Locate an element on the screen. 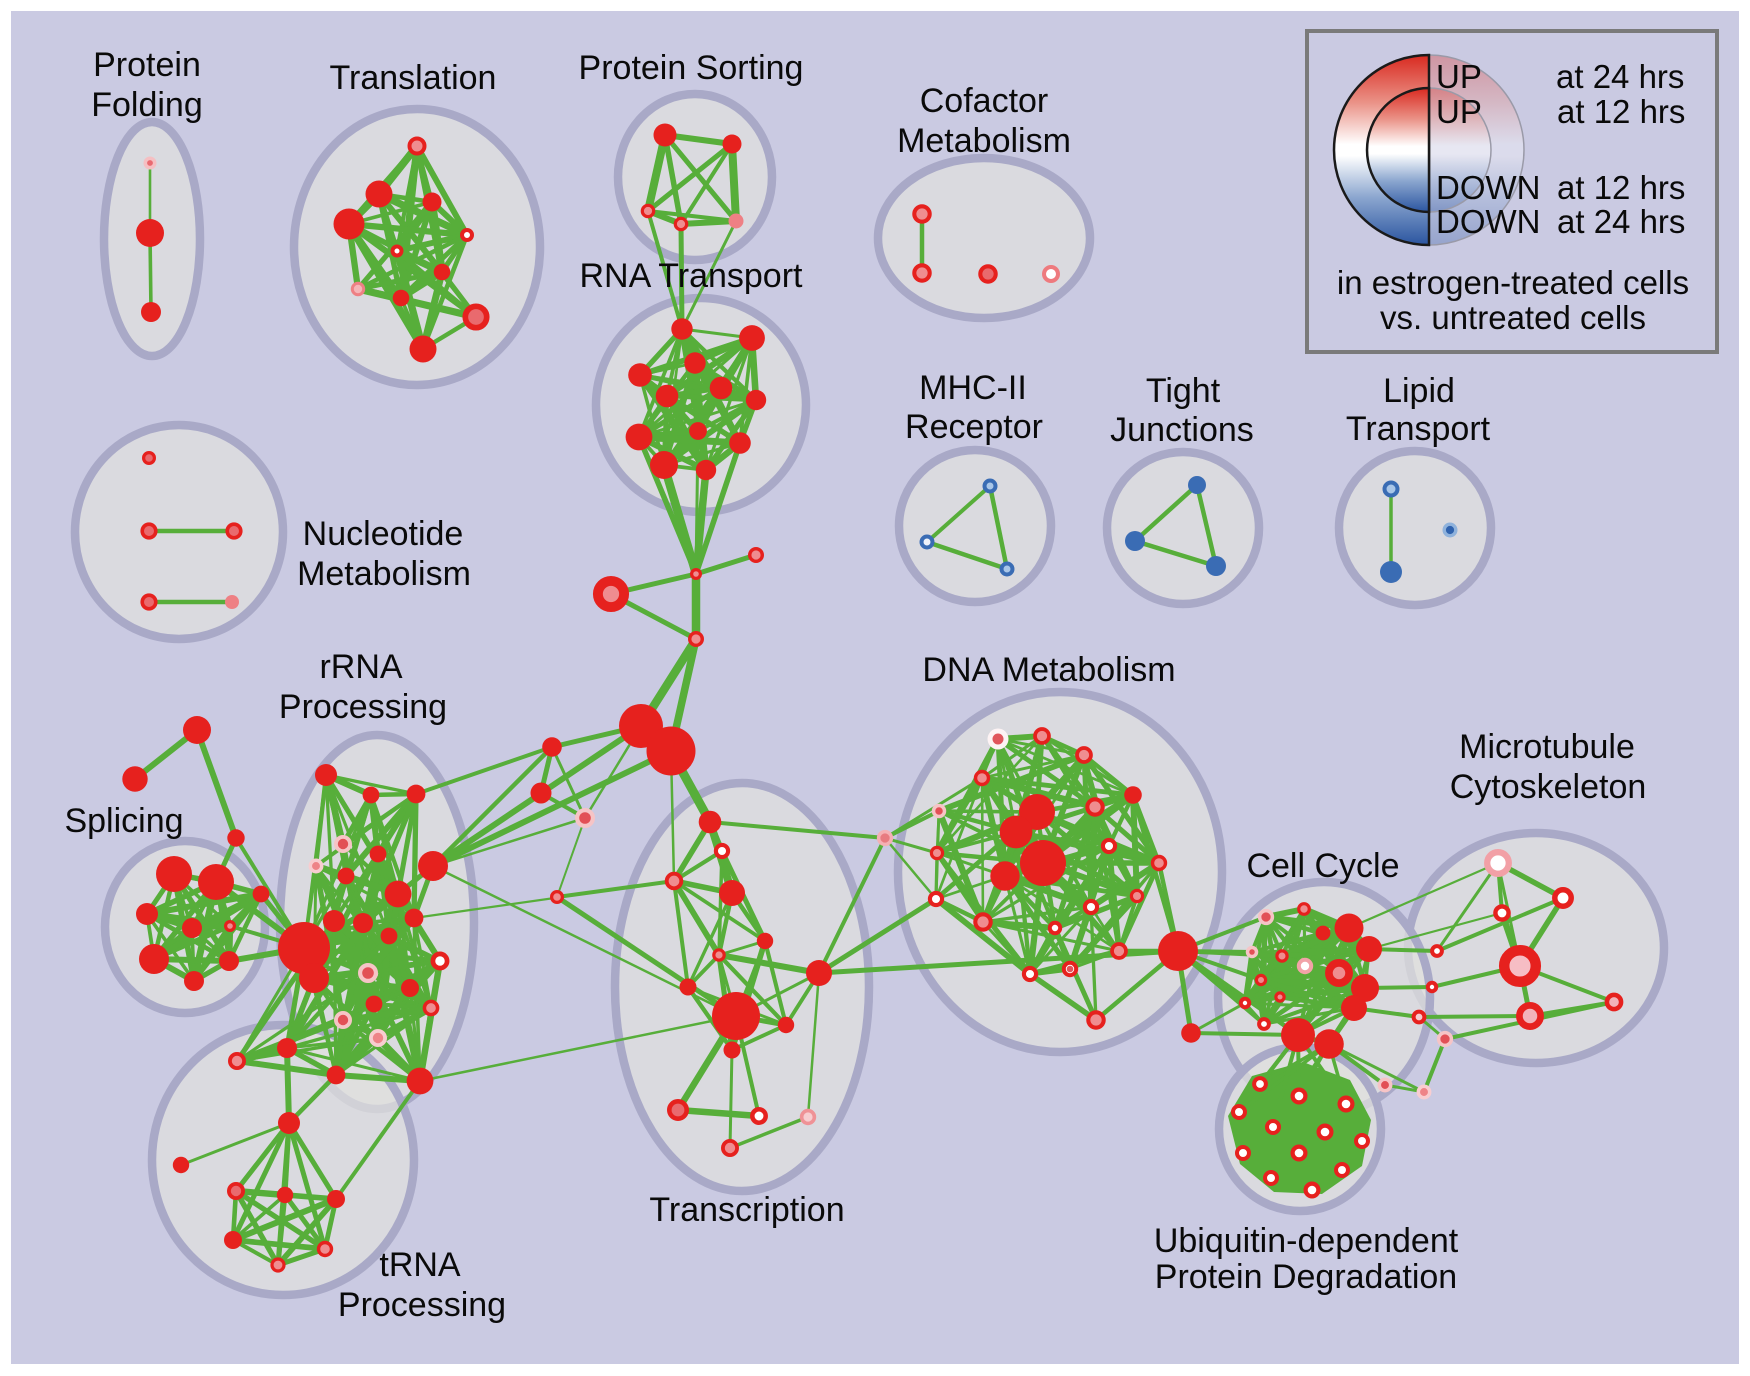  svg-text: vs. untreated cells is located at coordinates (1513, 317).